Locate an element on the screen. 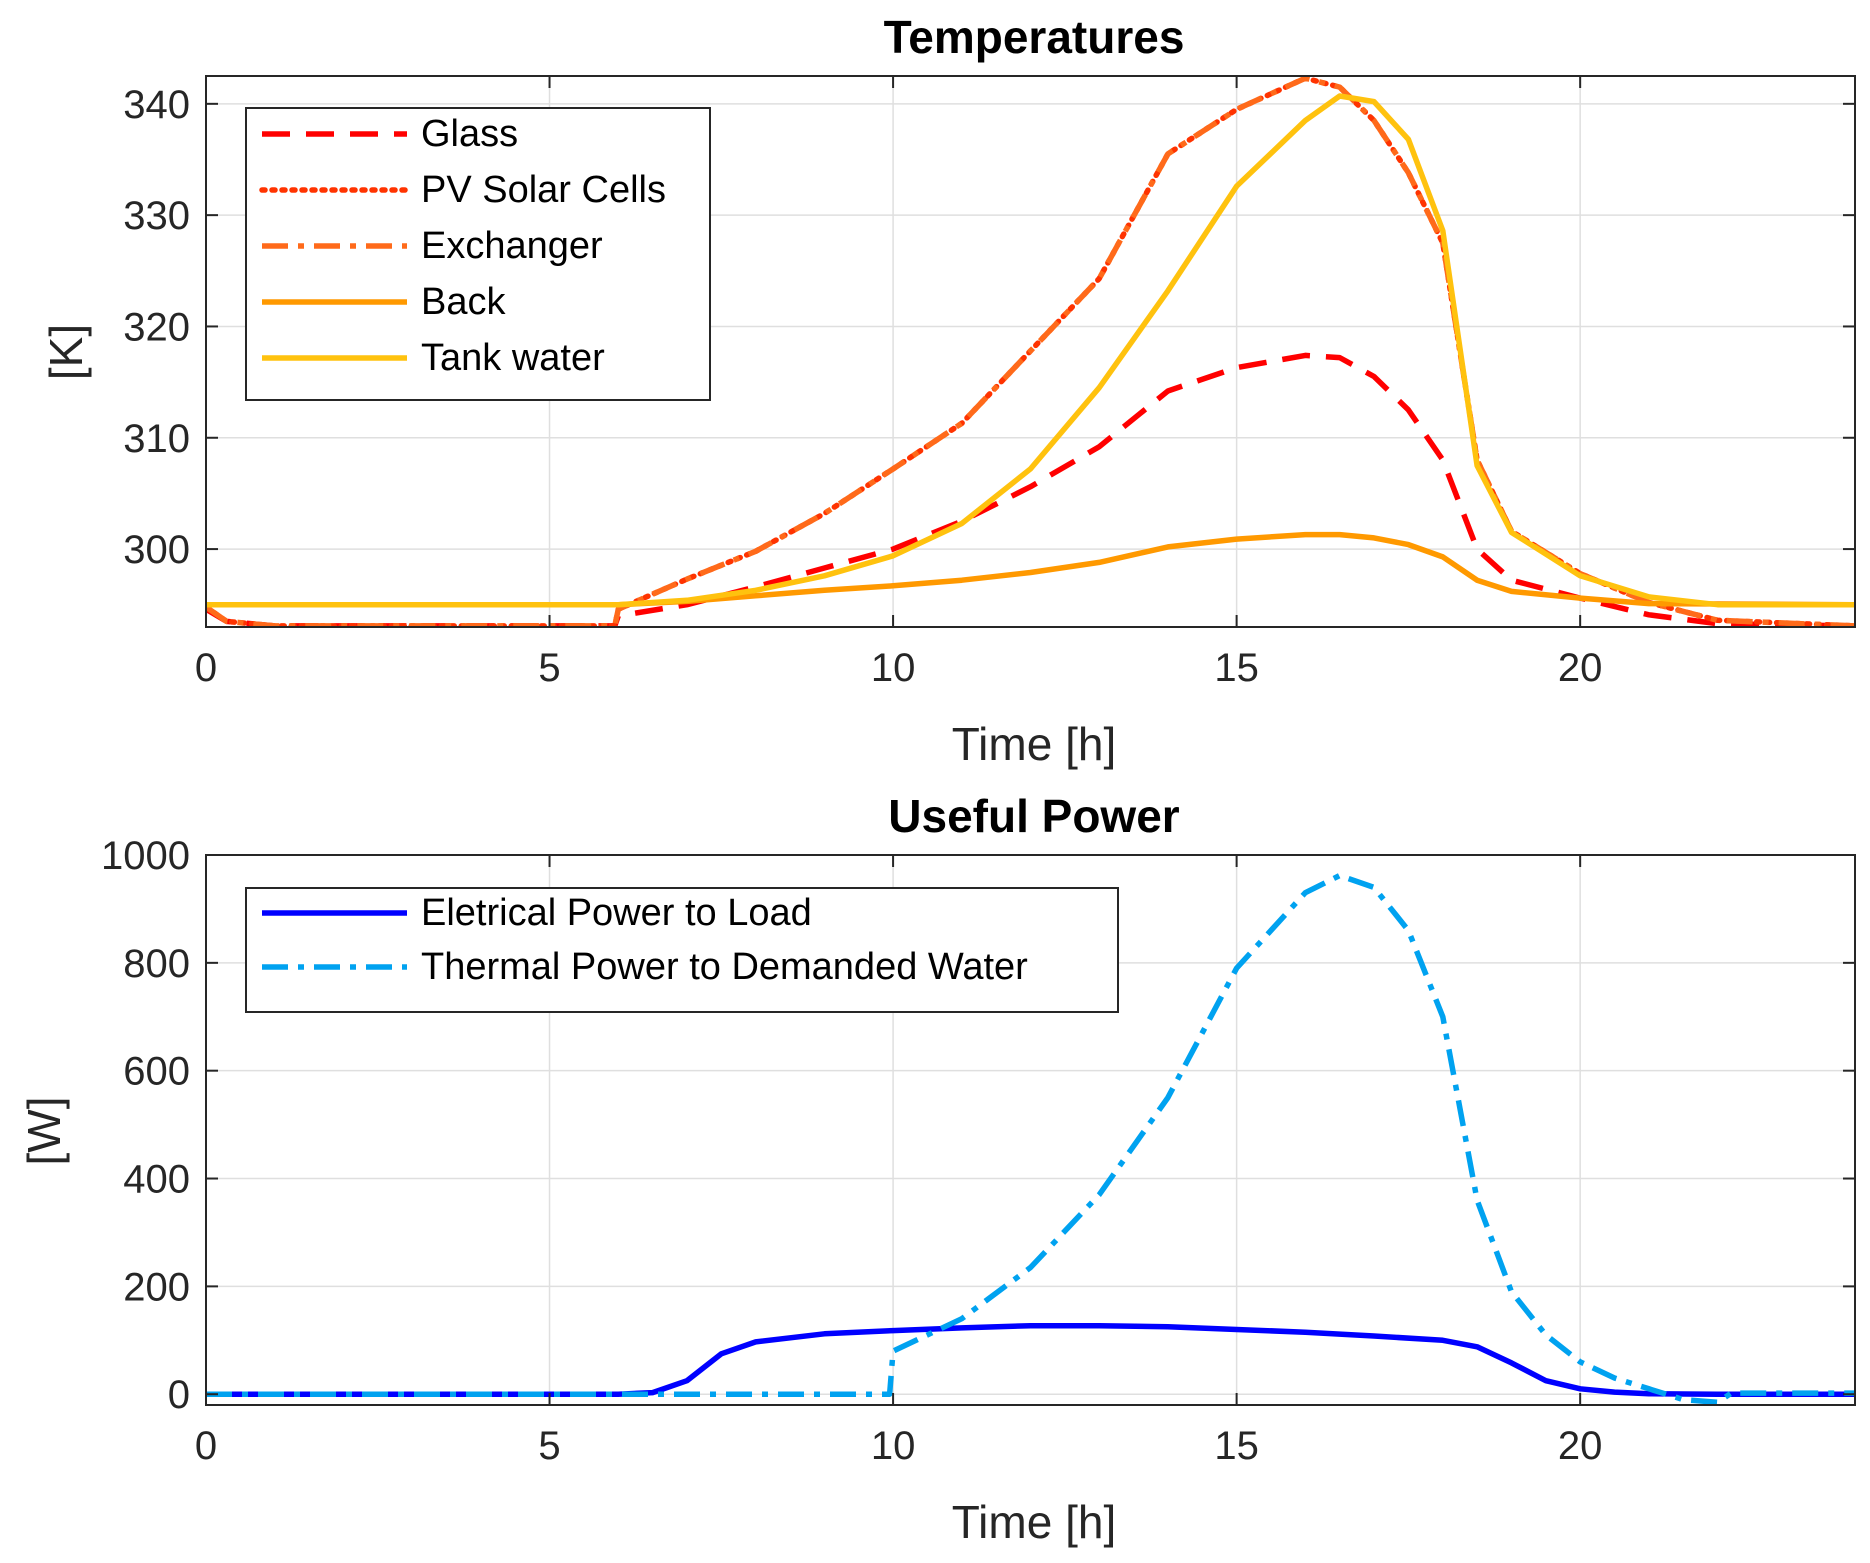  back-line is located at coordinates (1030, 569).